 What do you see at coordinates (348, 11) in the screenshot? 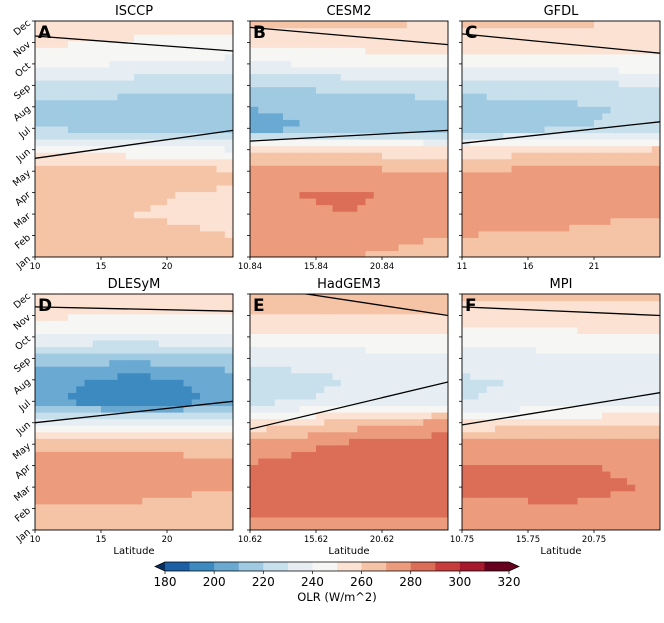
I see `panel-title: CESM2` at bounding box center [348, 11].